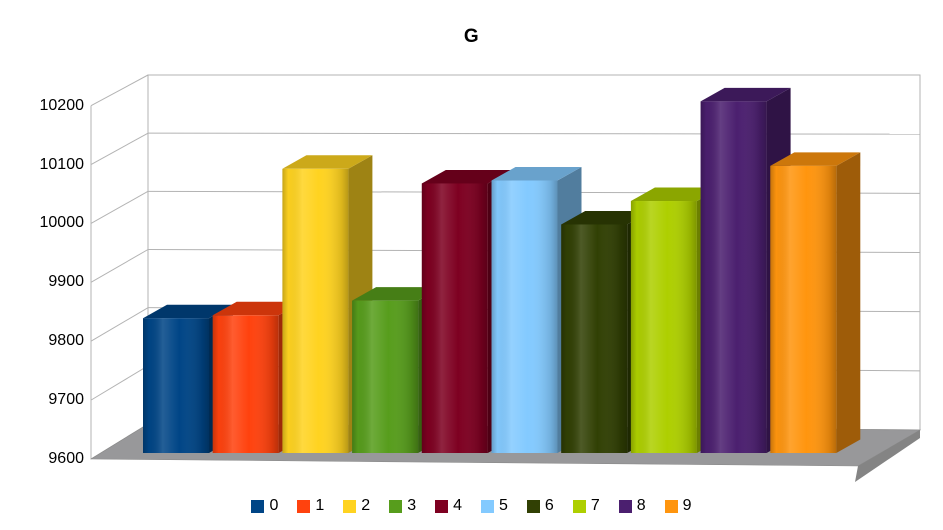 The height and width of the screenshot is (530, 943). What do you see at coordinates (66, 341) in the screenshot?
I see `y-axis-tick-label: 9800` at bounding box center [66, 341].